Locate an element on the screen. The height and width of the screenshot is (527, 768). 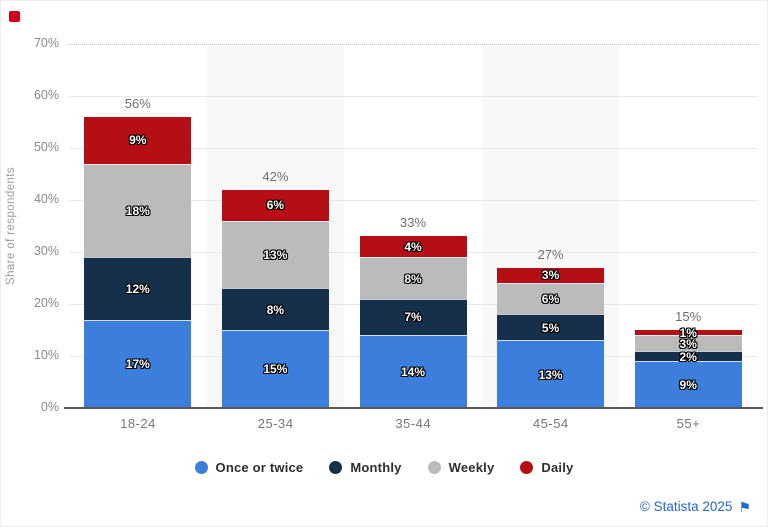
bar-segment-monthly: 7% is located at coordinates (413, 317).